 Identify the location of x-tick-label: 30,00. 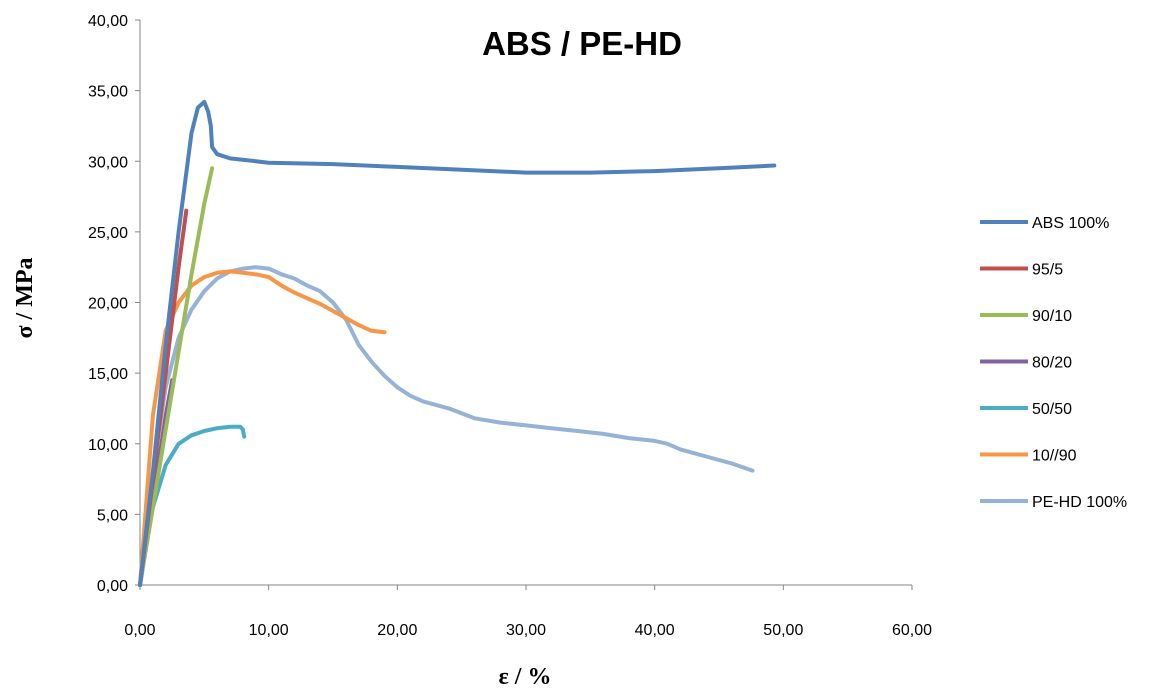
(526, 630).